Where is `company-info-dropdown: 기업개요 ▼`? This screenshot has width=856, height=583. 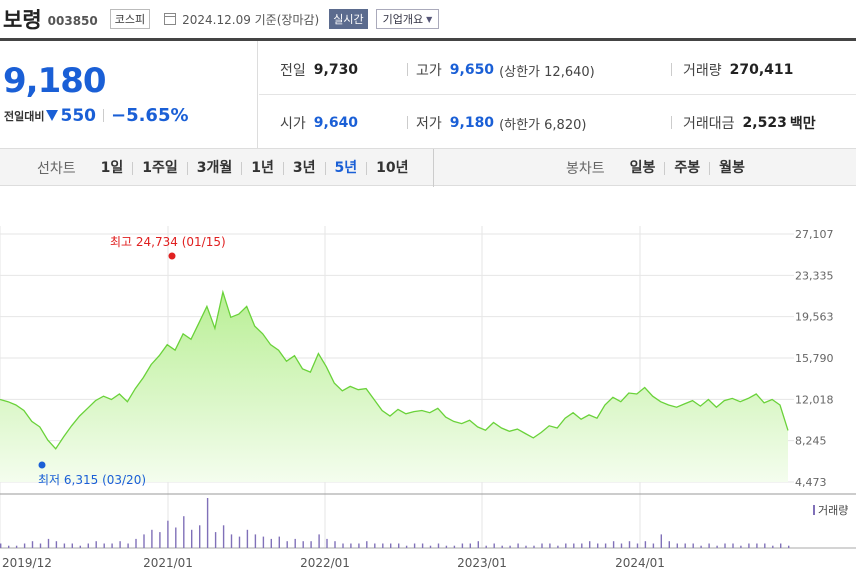 company-info-dropdown: 기업개요 ▼ is located at coordinates (407, 19).